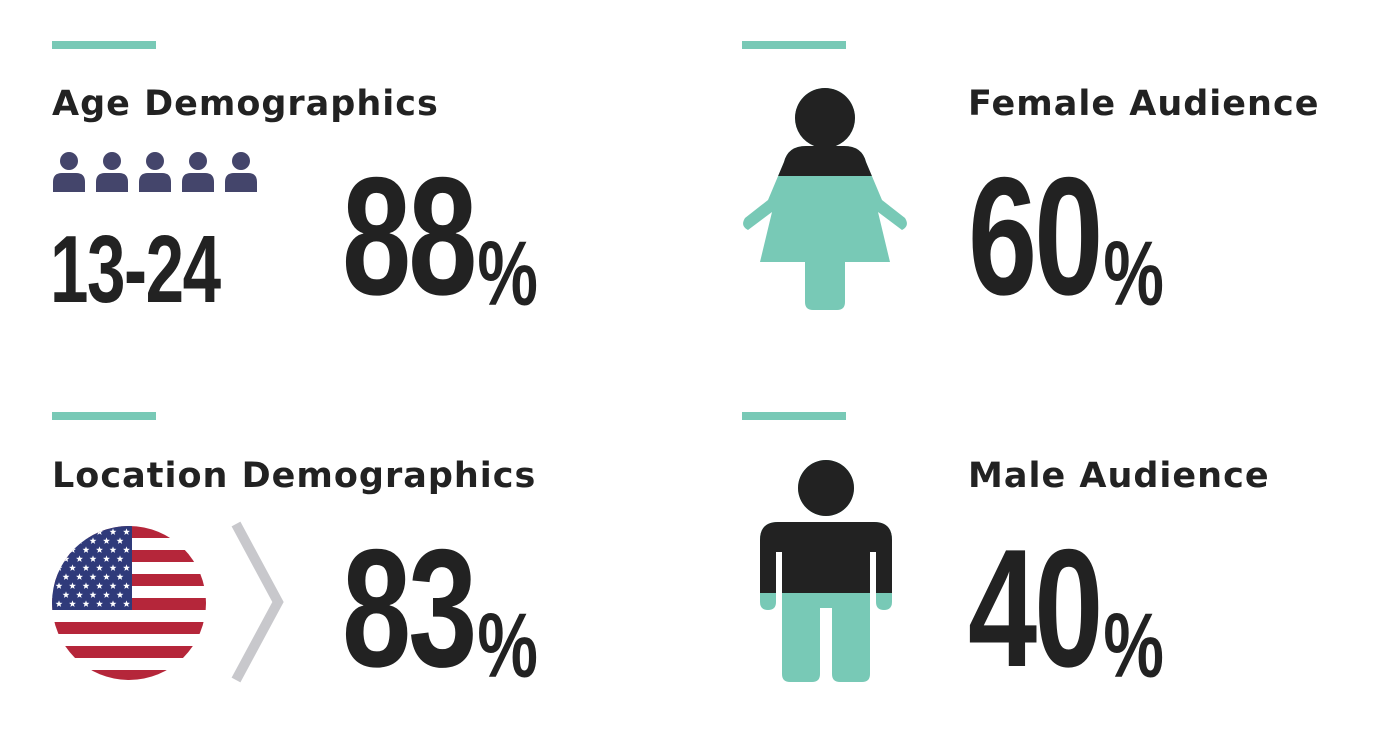 Image resolution: width=1400 pixels, height=743 pixels. What do you see at coordinates (104, 45) in the screenshot?
I see `age-accent-bar` at bounding box center [104, 45].